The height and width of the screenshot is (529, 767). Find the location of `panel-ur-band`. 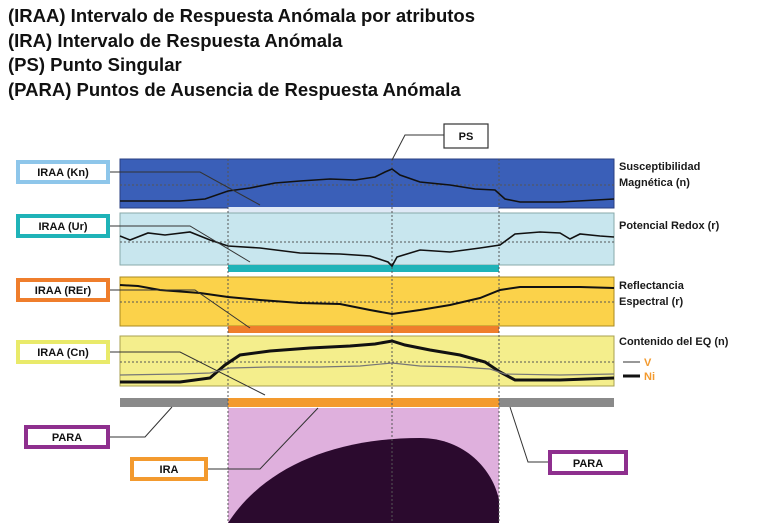

panel-ur-band is located at coordinates (363, 268).